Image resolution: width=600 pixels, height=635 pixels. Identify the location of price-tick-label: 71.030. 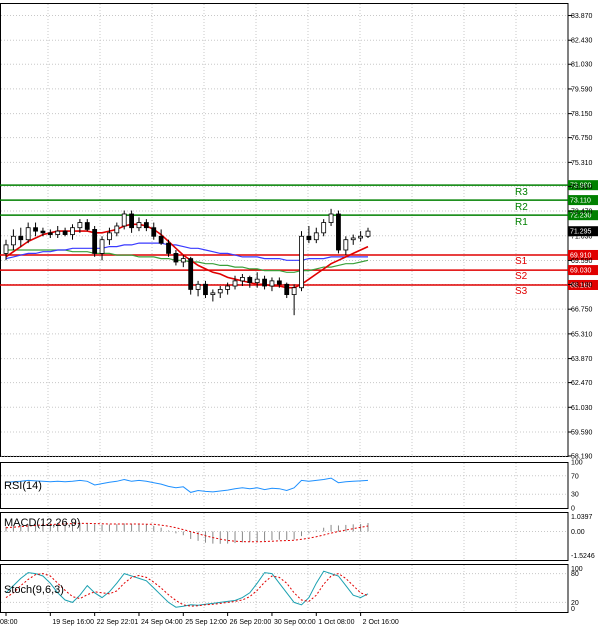
(582, 236).